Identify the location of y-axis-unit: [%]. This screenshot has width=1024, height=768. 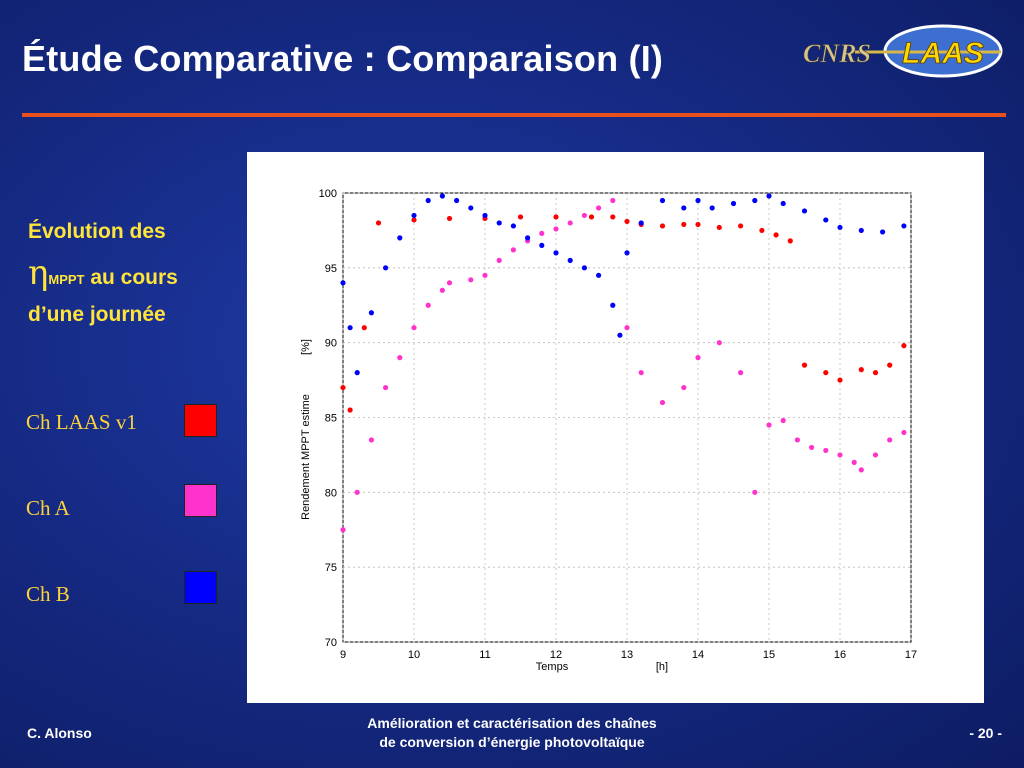
(306, 347).